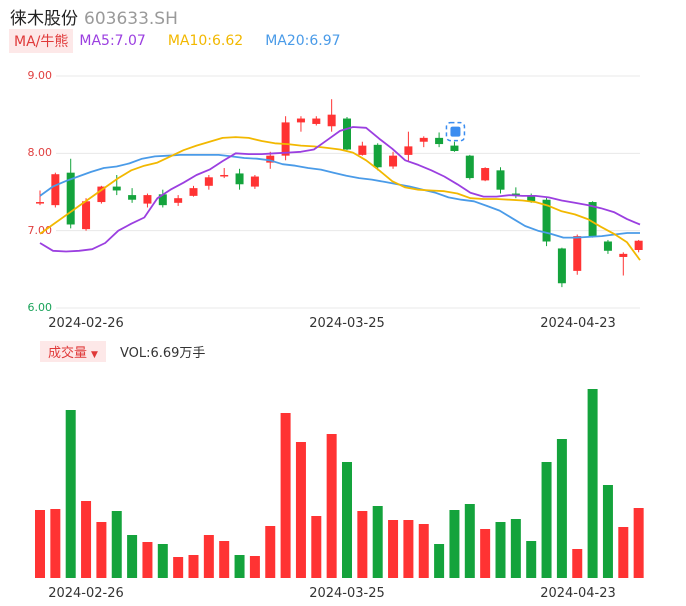  I want to click on volume-date-tick-0: 2024-02-26, so click(86, 593).